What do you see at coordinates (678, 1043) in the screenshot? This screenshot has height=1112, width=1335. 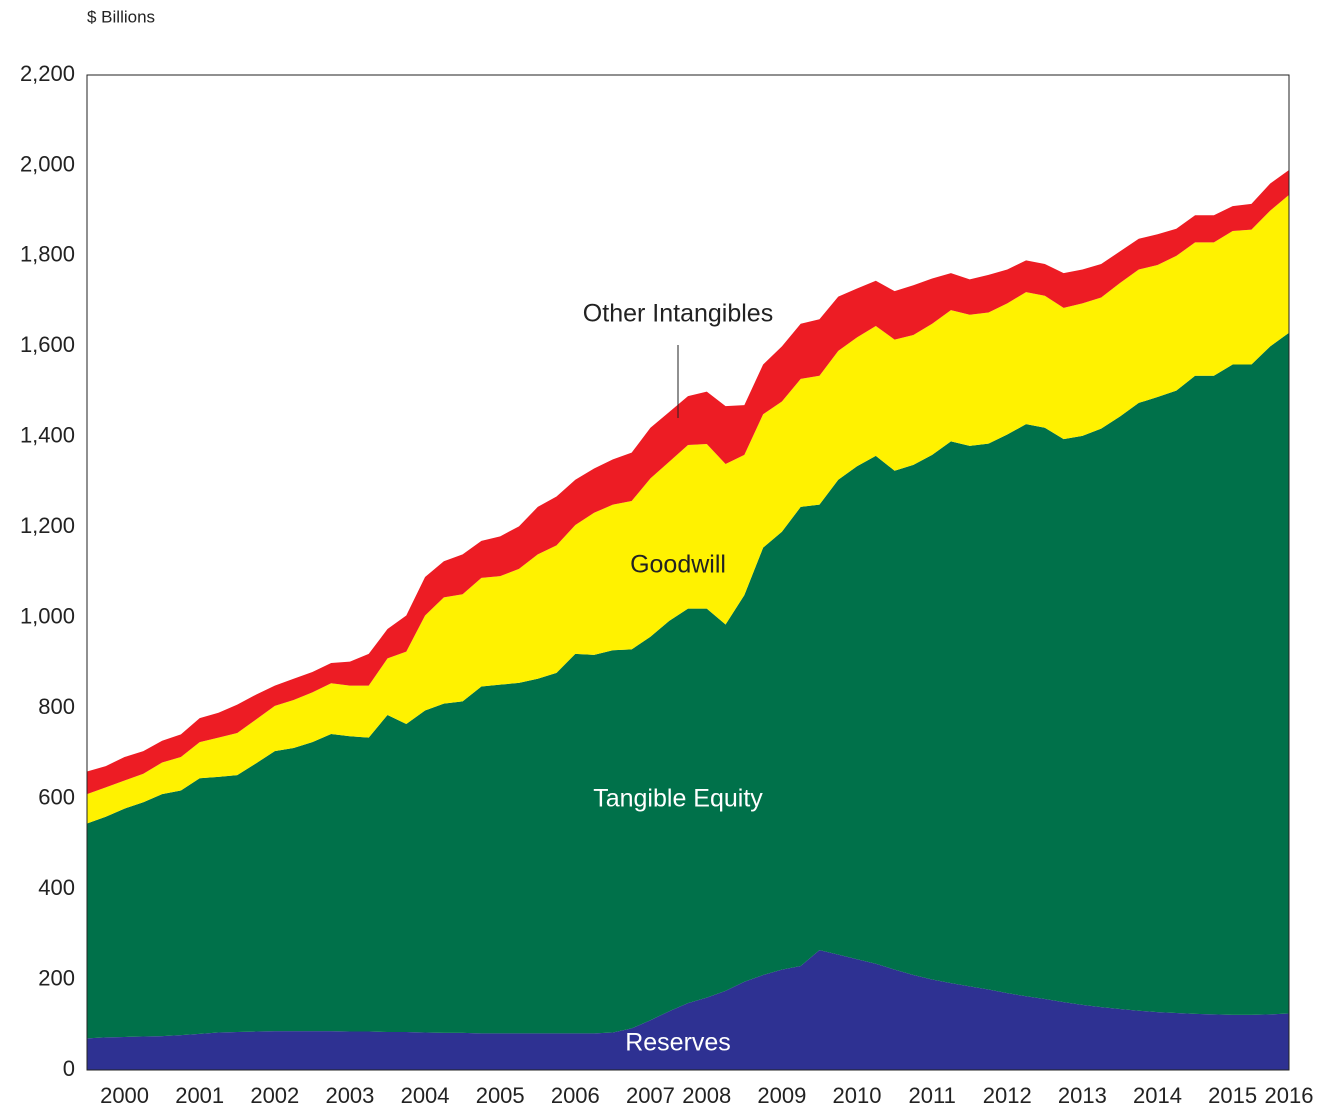 I see `series-label: Reserves` at bounding box center [678, 1043].